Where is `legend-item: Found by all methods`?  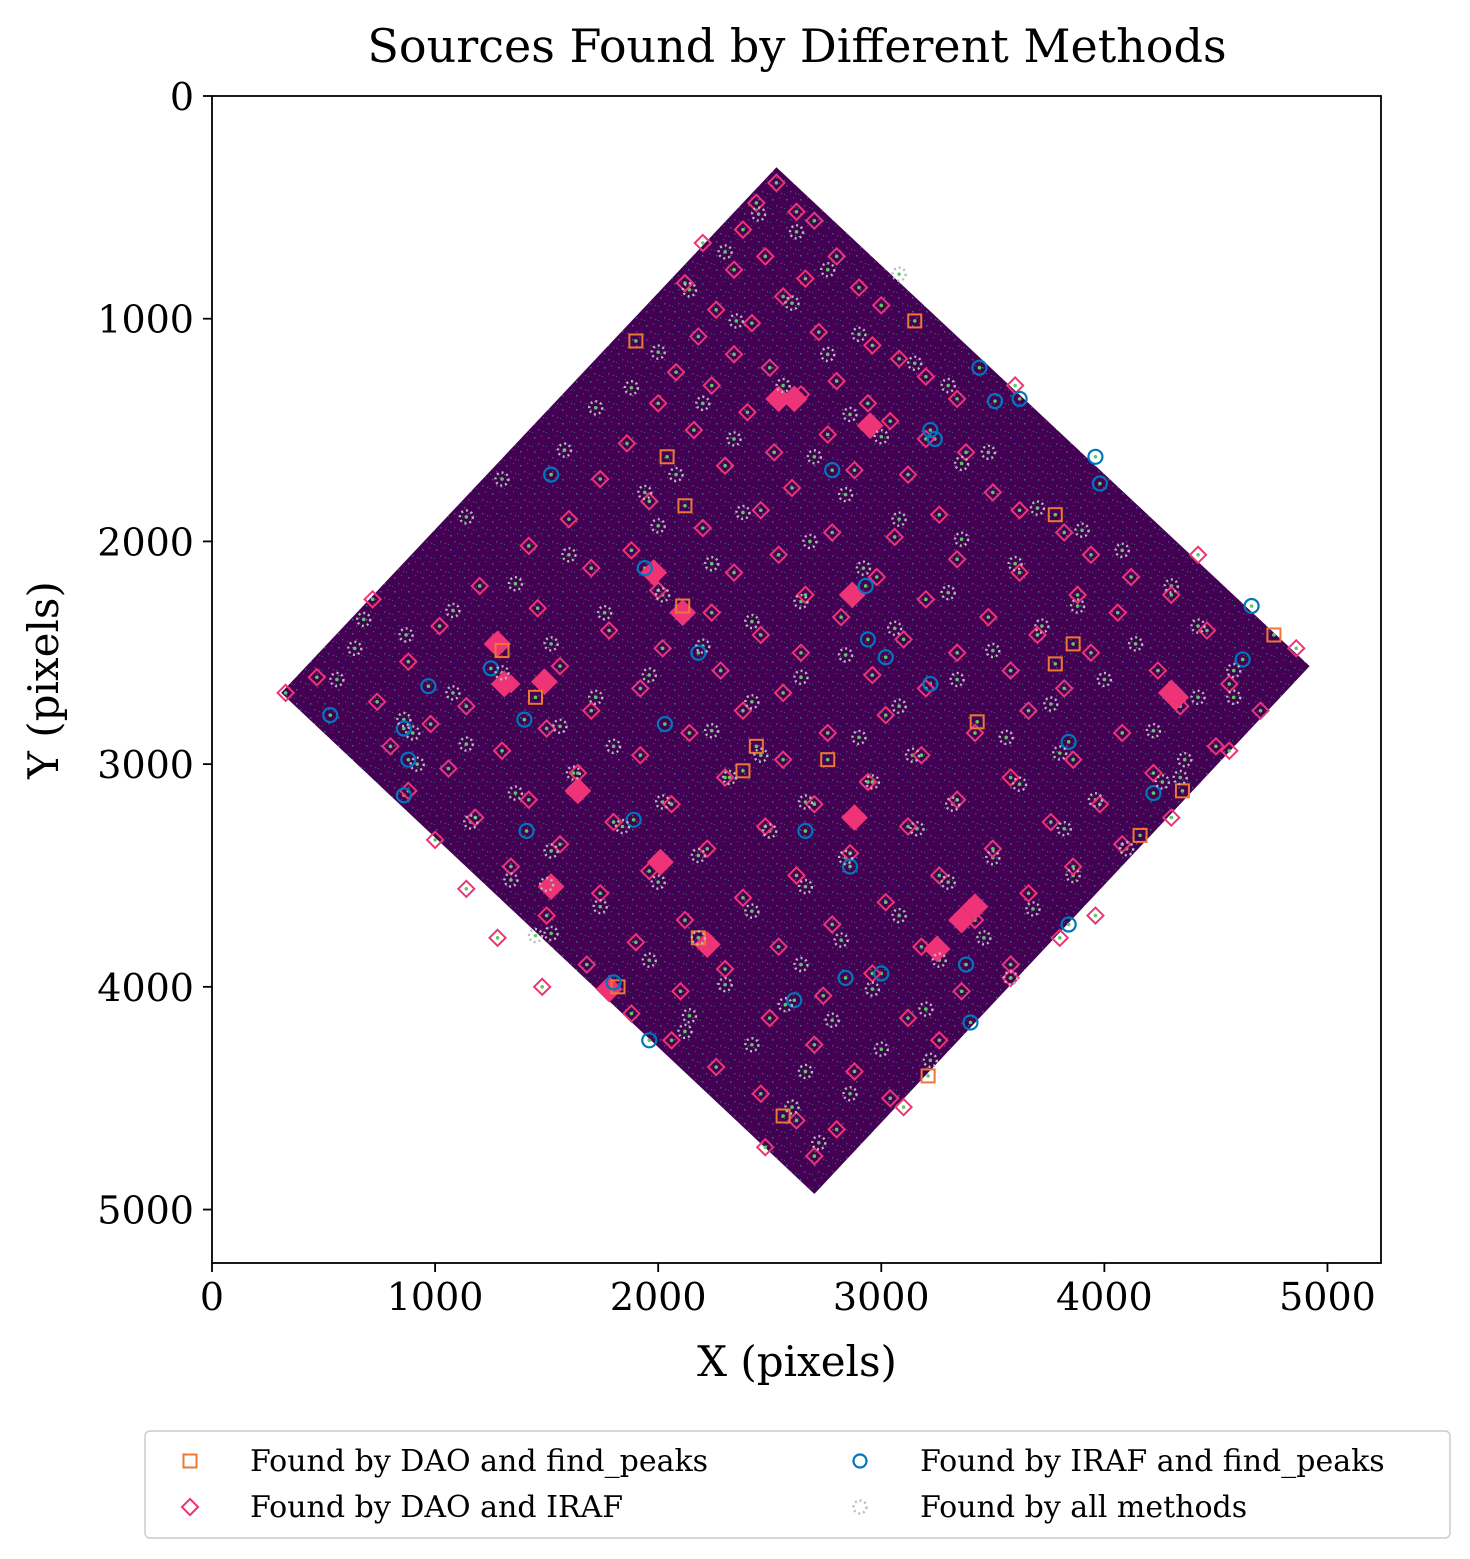
legend-item: Found by all methods is located at coordinates (1049, 1507).